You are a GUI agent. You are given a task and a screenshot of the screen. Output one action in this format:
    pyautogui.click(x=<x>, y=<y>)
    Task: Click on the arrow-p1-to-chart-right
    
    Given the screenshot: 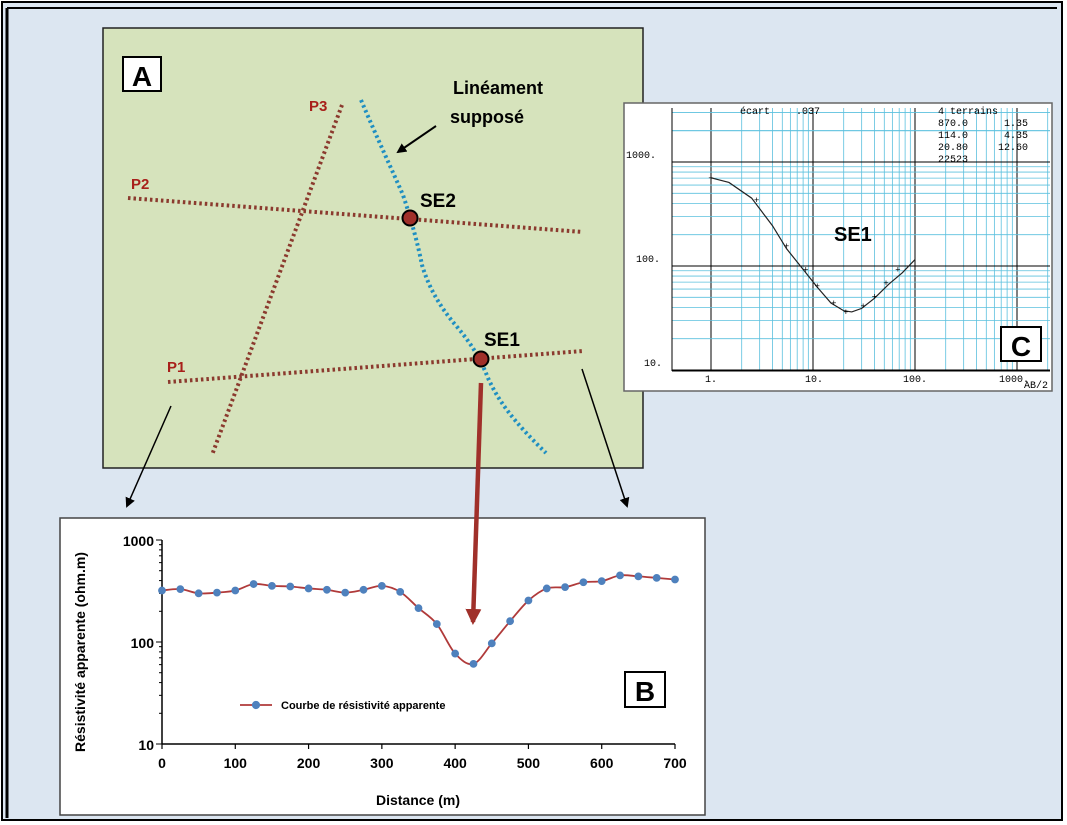 What is the action you would take?
    pyautogui.click(x=605, y=438)
    